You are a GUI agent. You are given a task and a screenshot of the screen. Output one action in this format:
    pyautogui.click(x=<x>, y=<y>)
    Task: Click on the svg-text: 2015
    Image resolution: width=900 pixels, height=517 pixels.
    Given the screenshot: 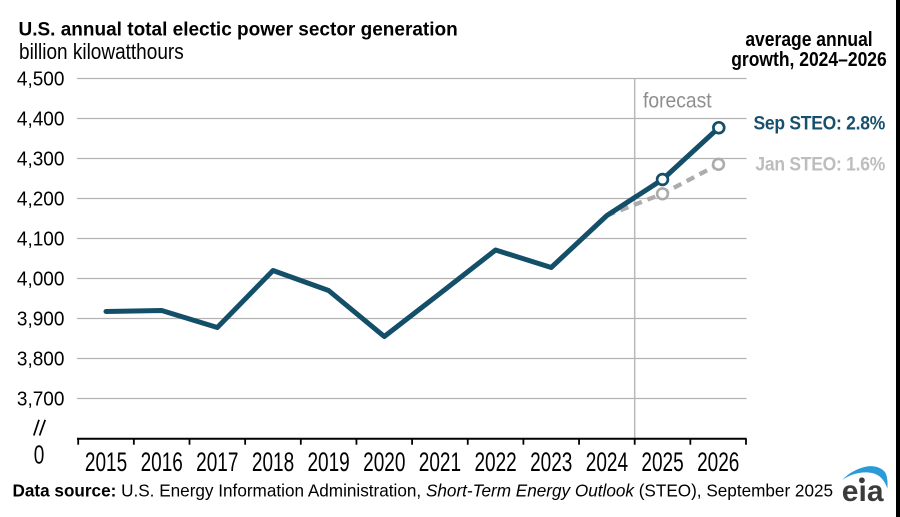 What is the action you would take?
    pyautogui.click(x=106, y=462)
    